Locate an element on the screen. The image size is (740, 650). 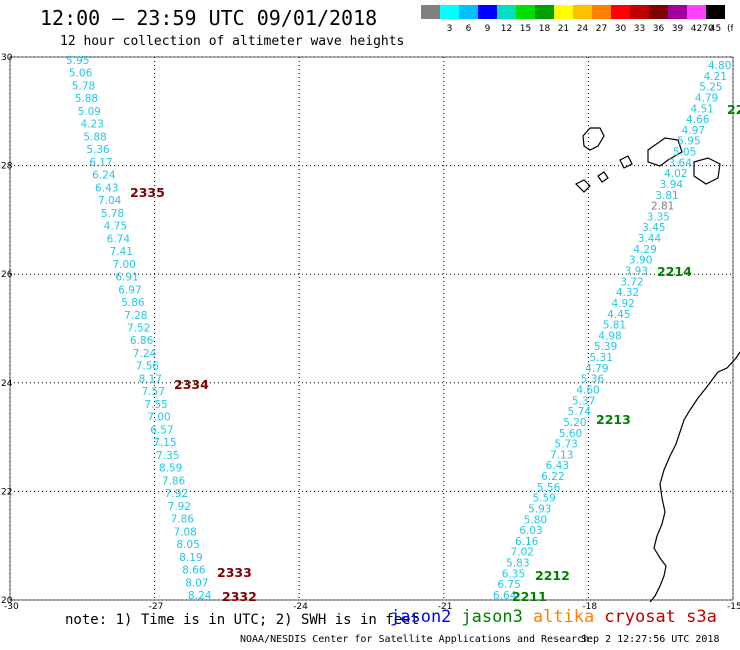
lon-tick-label: -30 is located at coordinates (11, 607).